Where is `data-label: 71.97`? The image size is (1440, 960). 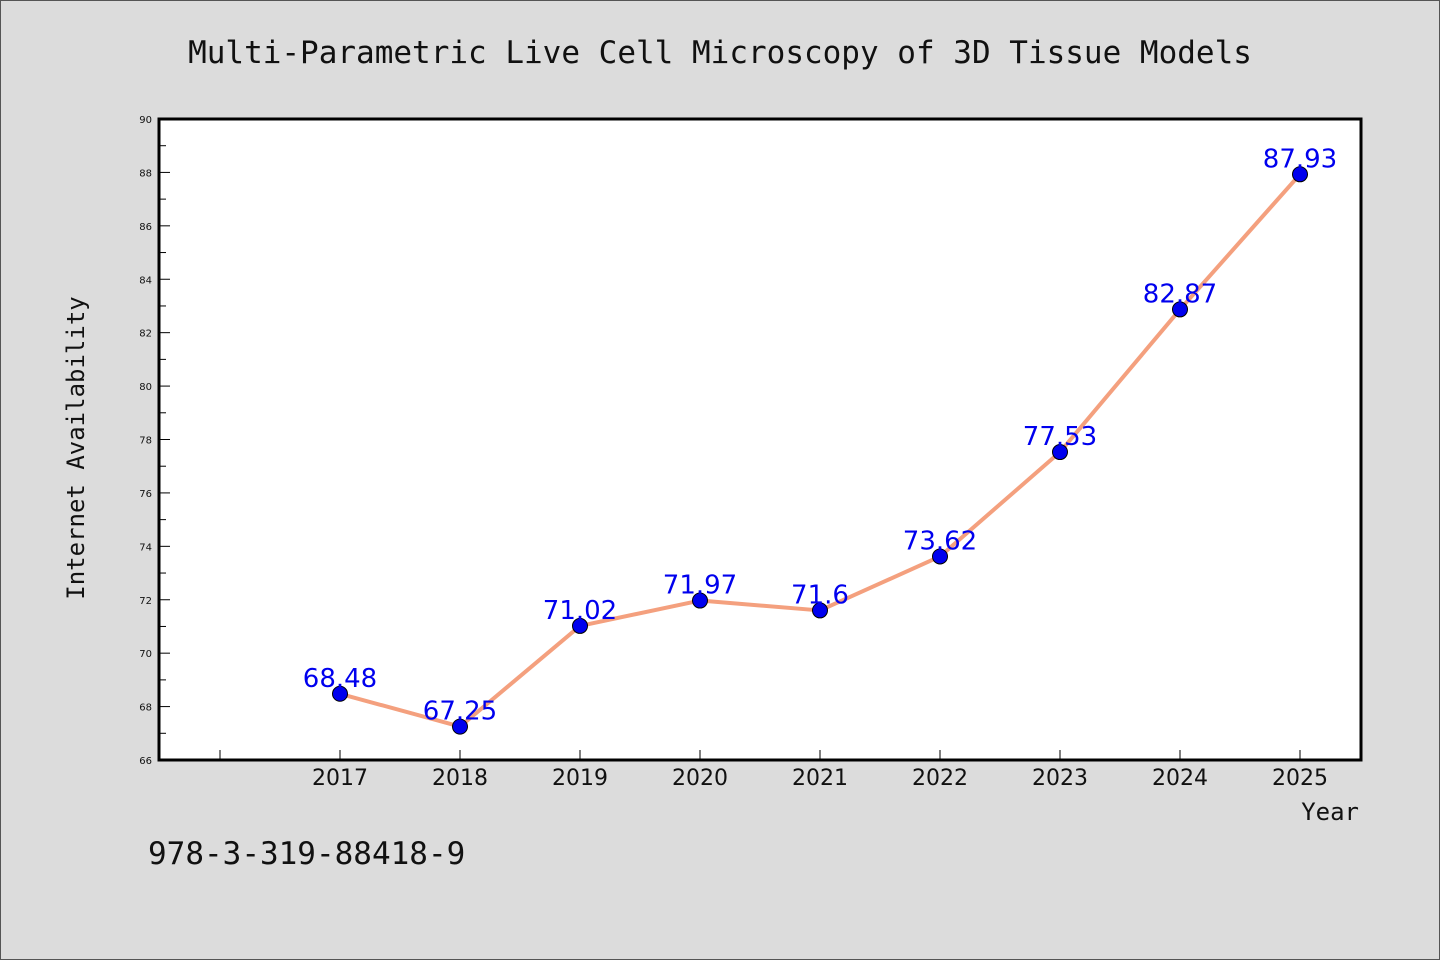
data-label: 71.97 is located at coordinates (700, 586).